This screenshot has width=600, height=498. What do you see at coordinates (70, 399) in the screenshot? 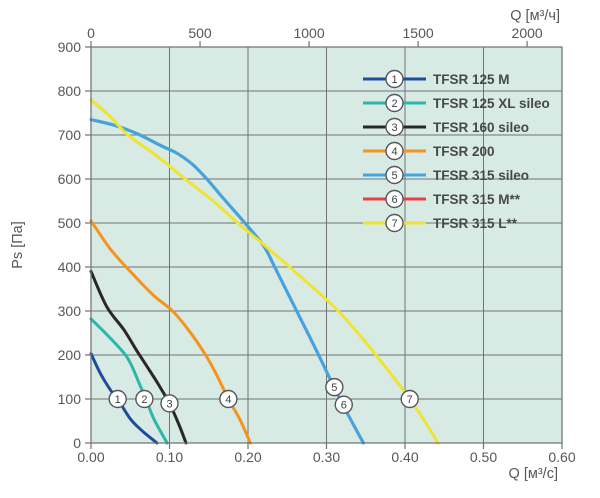
I see `y-tick-label: 100` at bounding box center [70, 399].